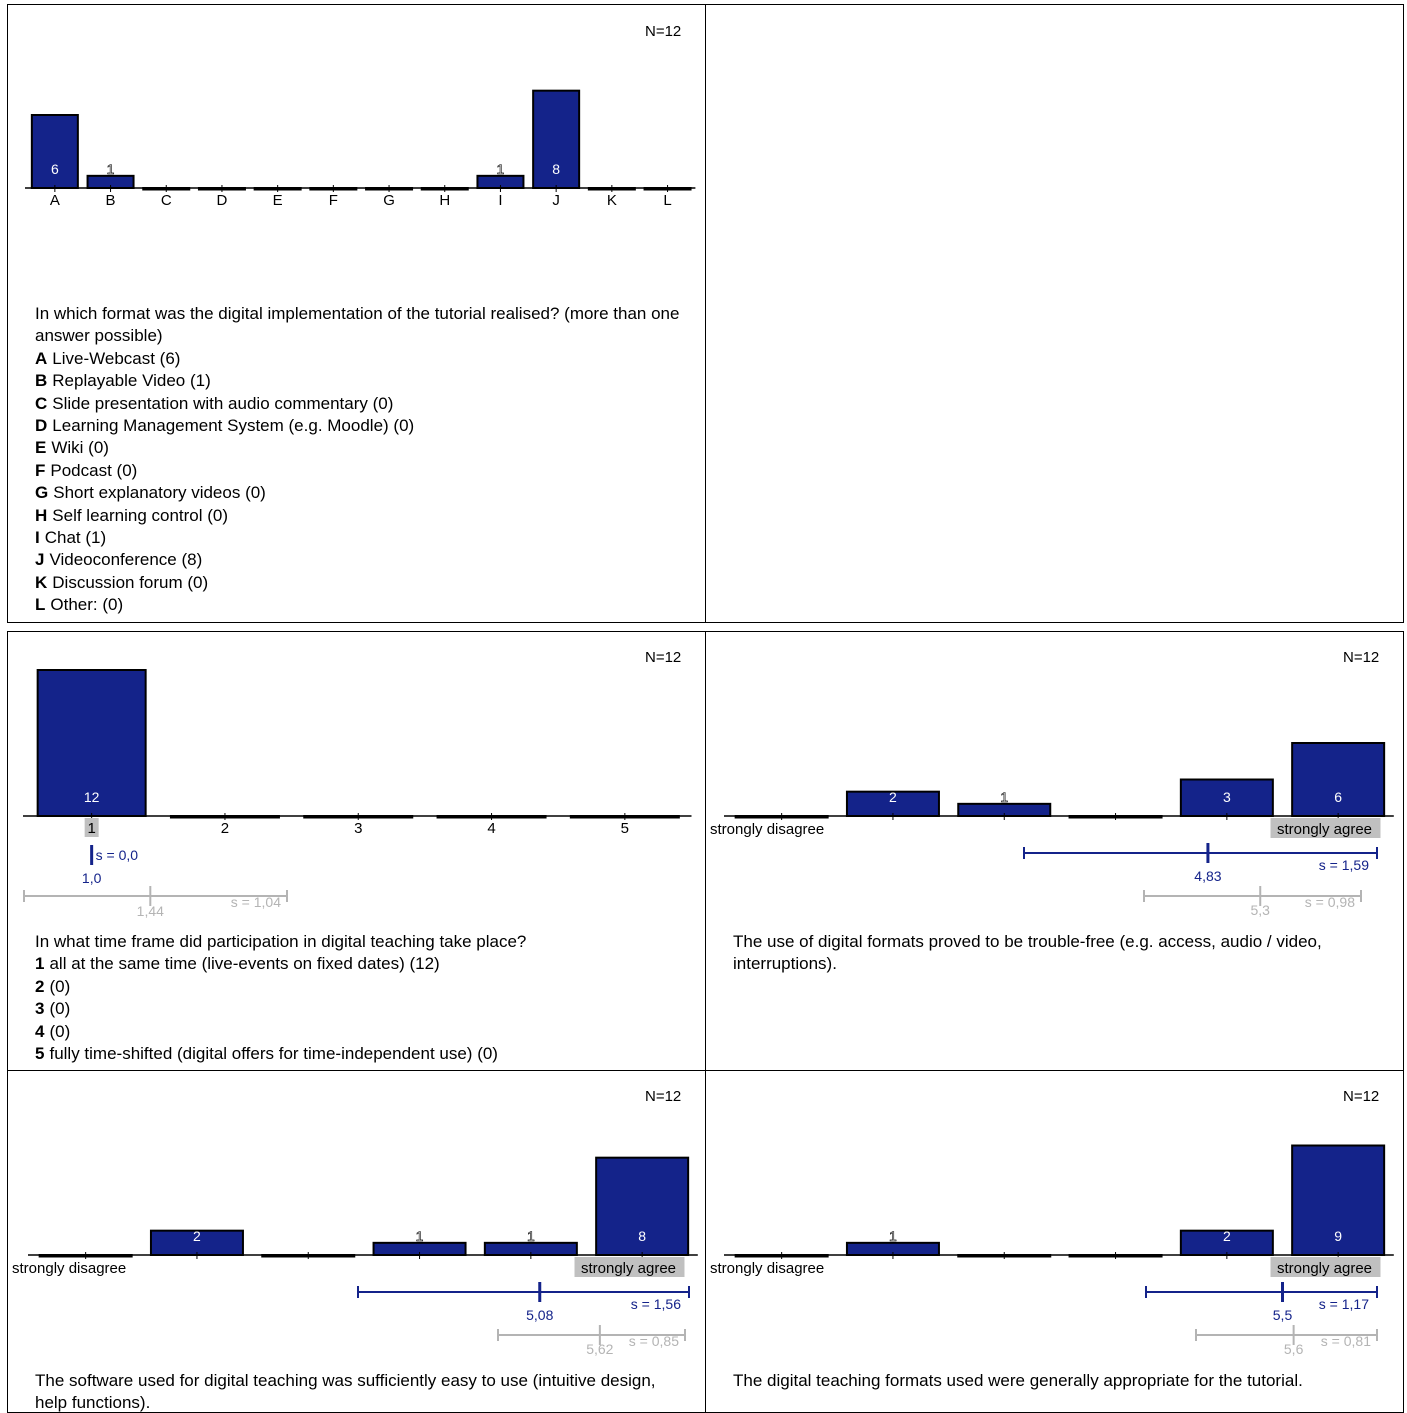  I want to click on x-tick-label: C, so click(166, 200).